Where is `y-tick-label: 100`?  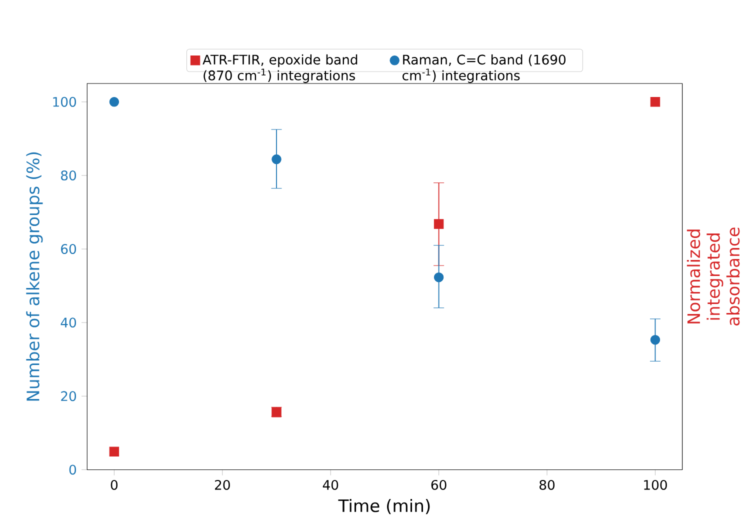 y-tick-label: 100 is located at coordinates (64, 101).